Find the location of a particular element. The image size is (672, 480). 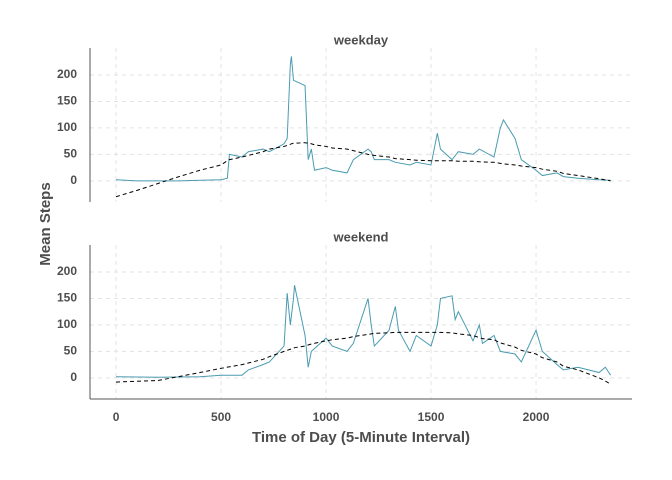

x-tick-label: 500 is located at coordinates (221, 417).